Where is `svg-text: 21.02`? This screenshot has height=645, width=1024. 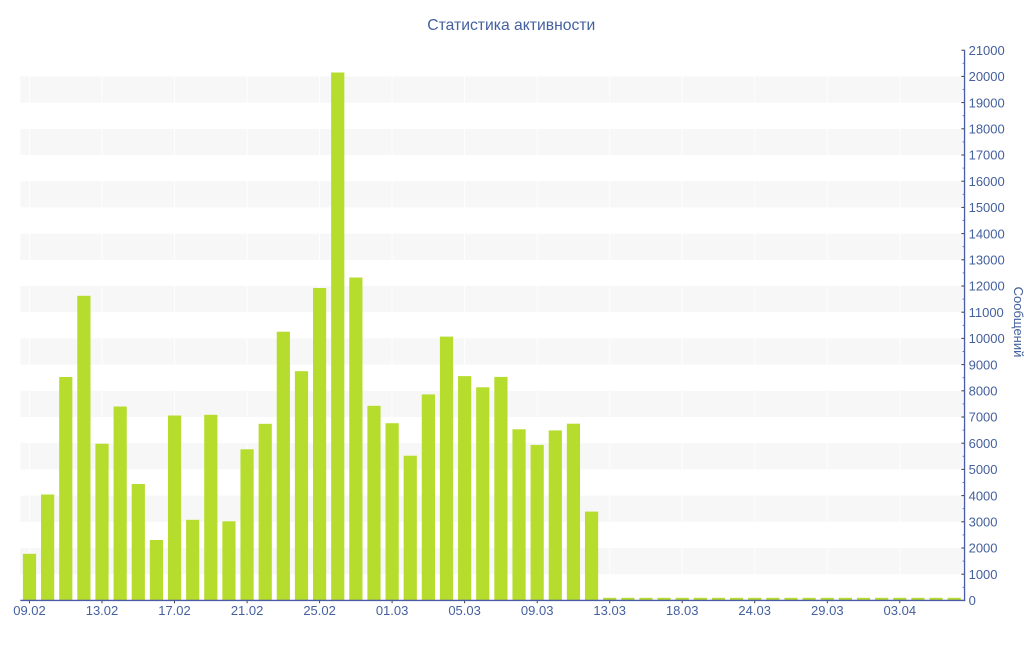 svg-text: 21.02 is located at coordinates (247, 610).